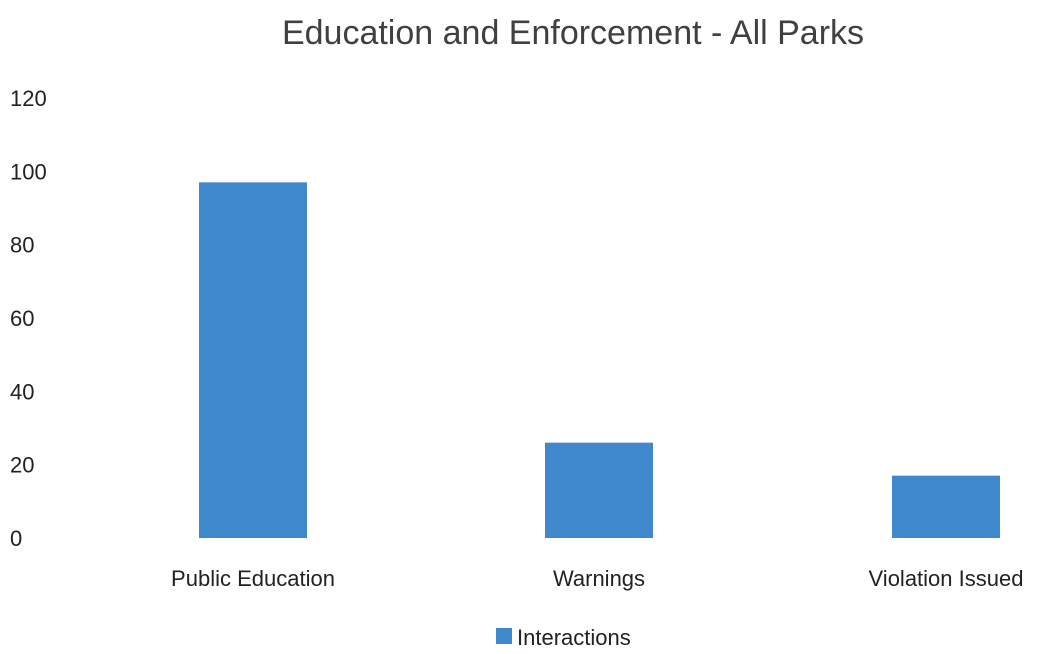 The width and height of the screenshot is (1047, 654). What do you see at coordinates (22, 245) in the screenshot?
I see `y-tick-label: 80` at bounding box center [22, 245].